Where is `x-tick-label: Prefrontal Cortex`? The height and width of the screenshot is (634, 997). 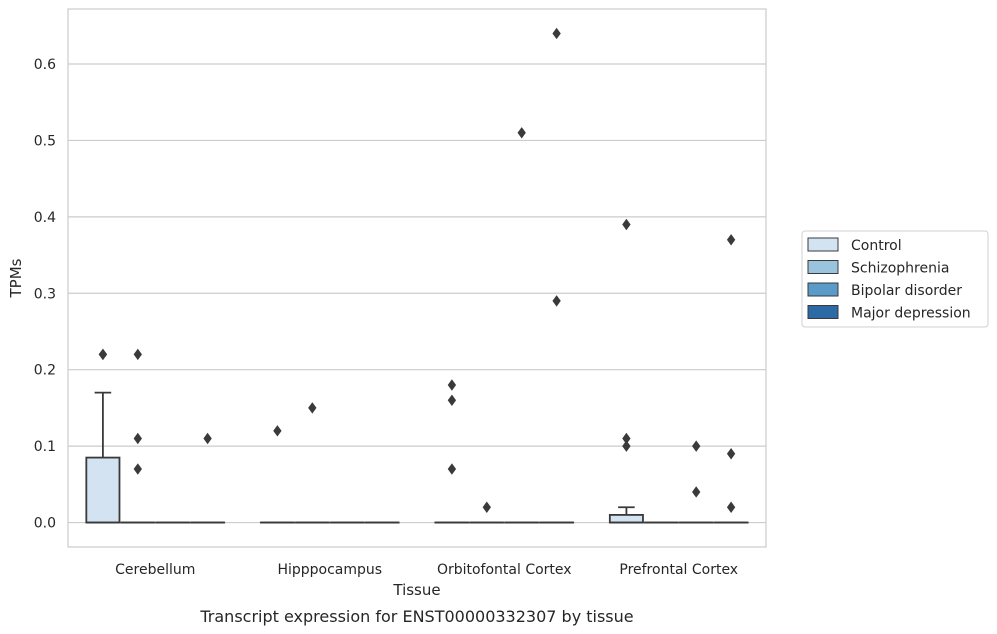
x-tick-label: Prefrontal Cortex is located at coordinates (678, 570).